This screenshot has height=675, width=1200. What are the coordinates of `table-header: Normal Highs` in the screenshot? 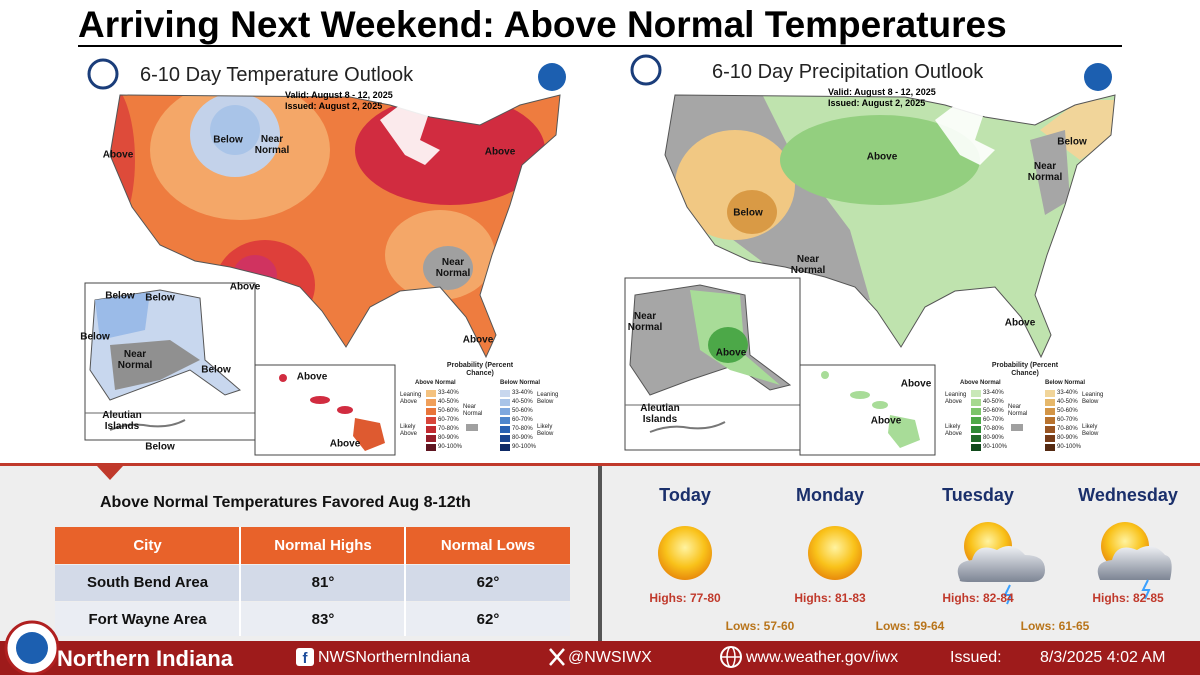 It's located at (323, 545).